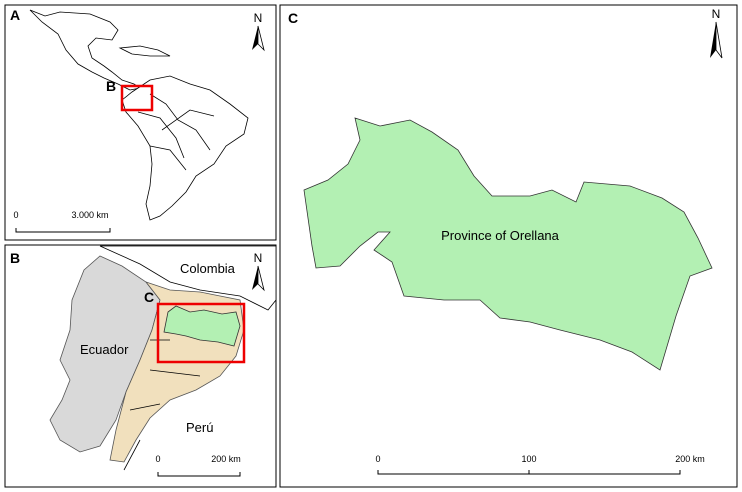 Image resolution: width=742 pixels, height=492 pixels. I want to click on orellana, so click(202, 326).